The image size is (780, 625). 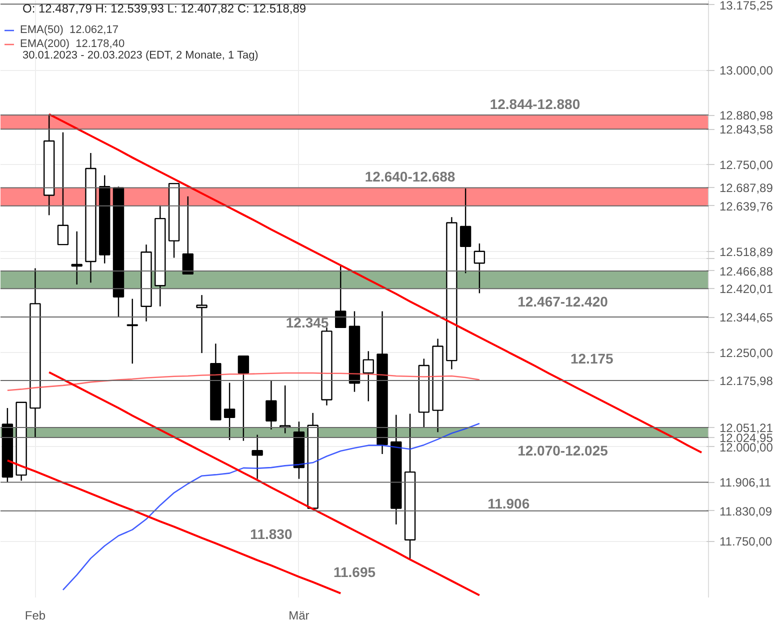 What do you see at coordinates (164, 9) in the screenshot?
I see `chart-title: O: 12.487,79 H: 12.539,93 L: 12.407,82 C: 12.518,89` at bounding box center [164, 9].